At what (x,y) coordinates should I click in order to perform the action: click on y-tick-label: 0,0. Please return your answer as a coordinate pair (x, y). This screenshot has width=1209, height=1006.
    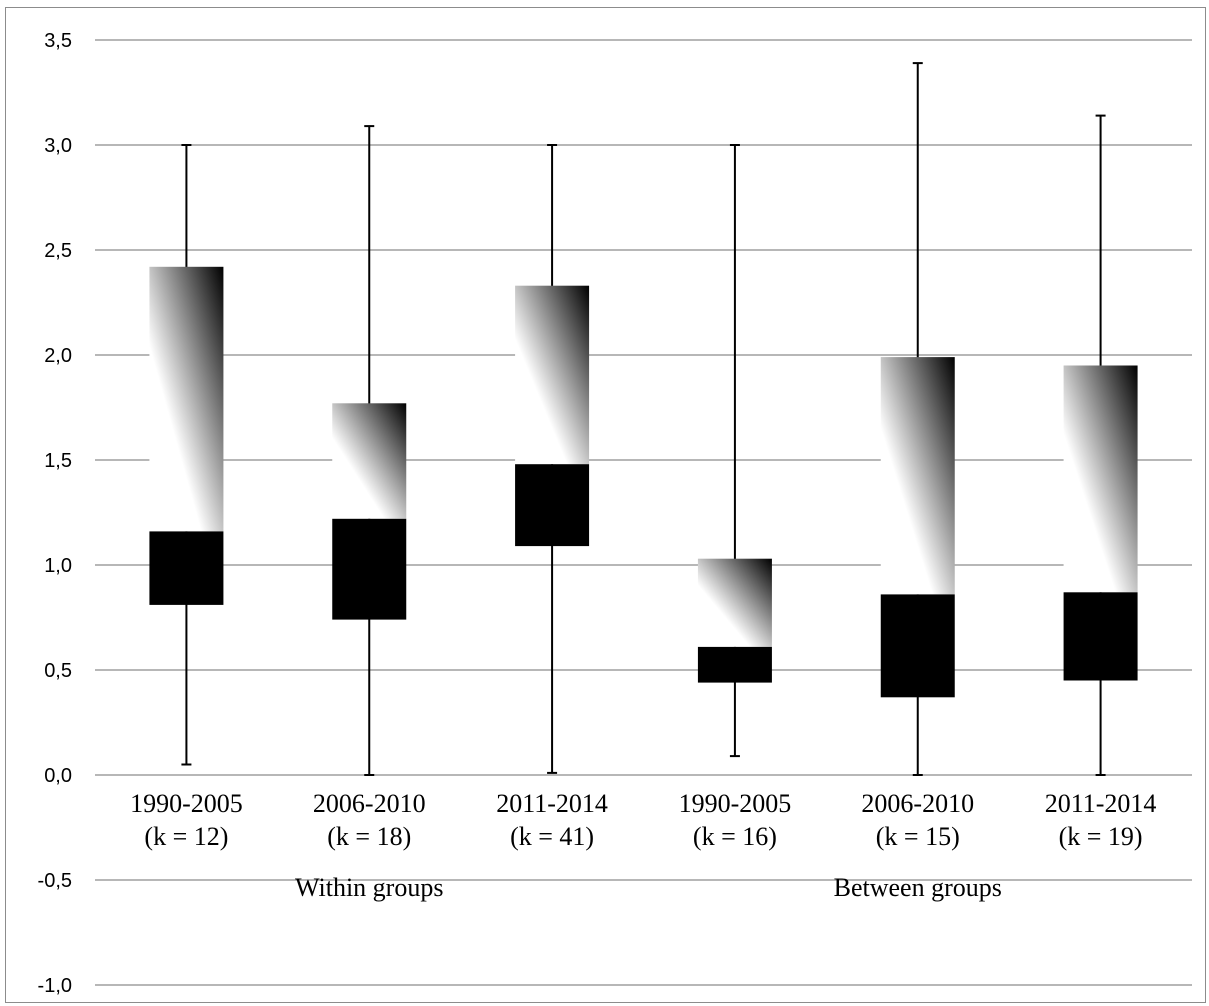
    Looking at the image, I should click on (58, 776).